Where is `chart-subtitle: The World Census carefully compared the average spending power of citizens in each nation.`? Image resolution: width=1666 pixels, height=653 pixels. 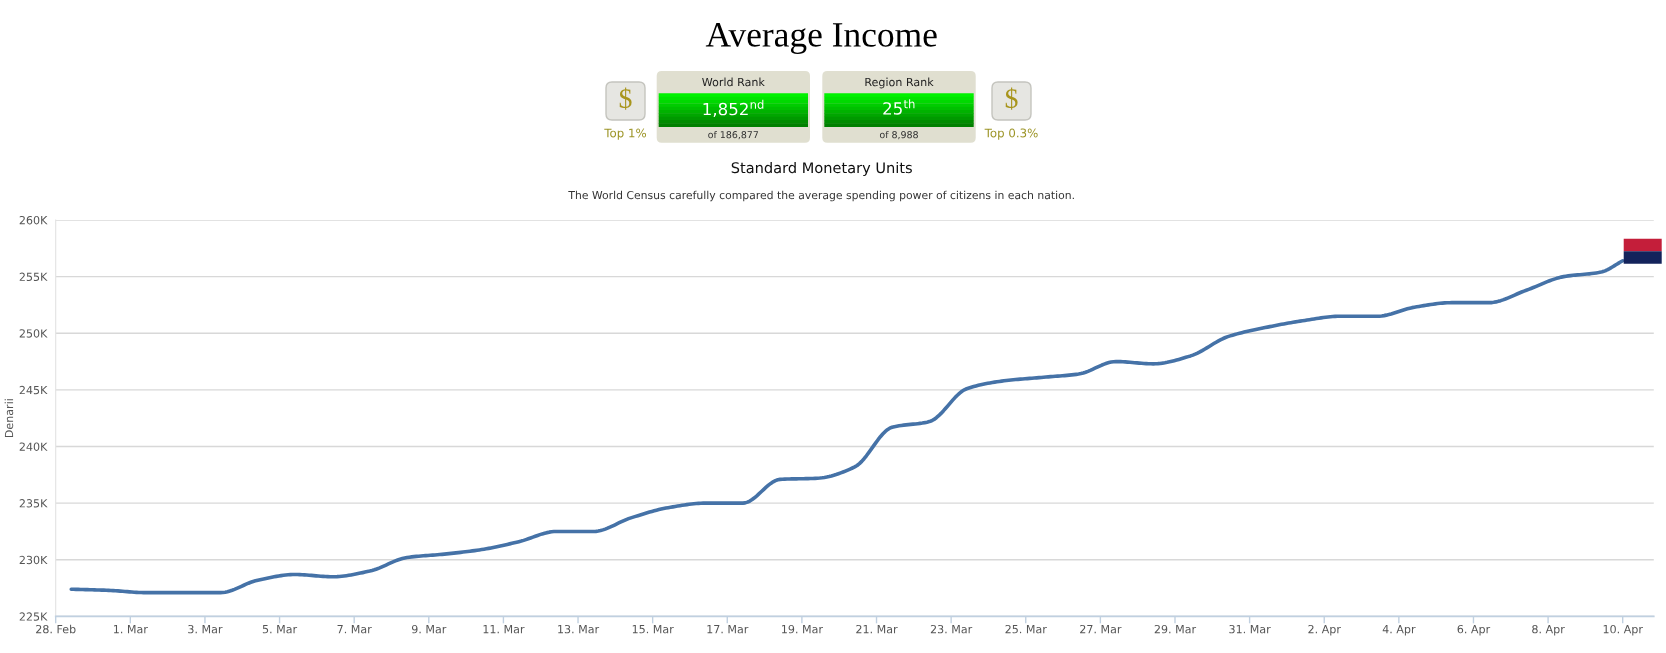
chart-subtitle: The World Census carefully compared the average spending power of citizens in each nation. is located at coordinates (821, 196).